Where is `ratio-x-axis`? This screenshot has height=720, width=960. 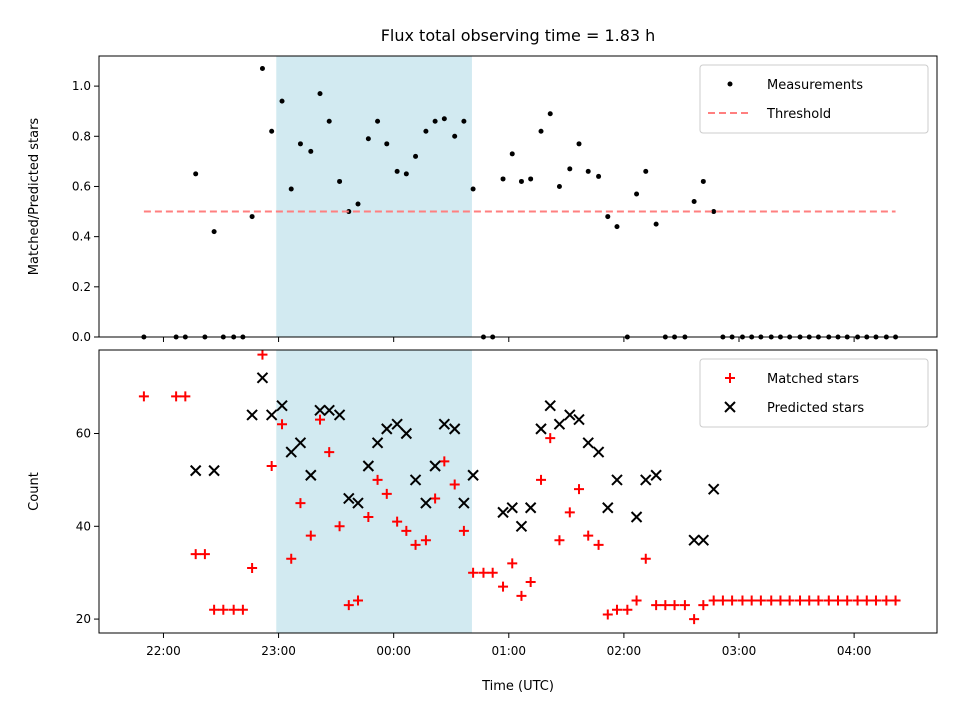 ratio-x-axis is located at coordinates (508, 339).